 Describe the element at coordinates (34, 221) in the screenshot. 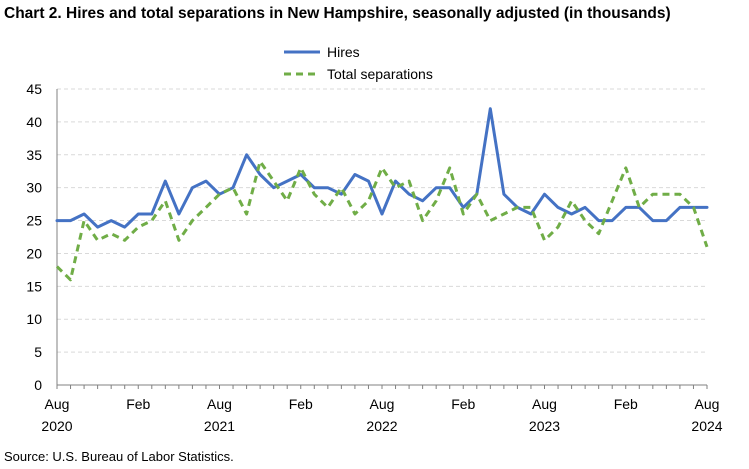

I see `y-tick-label: 25` at that location.